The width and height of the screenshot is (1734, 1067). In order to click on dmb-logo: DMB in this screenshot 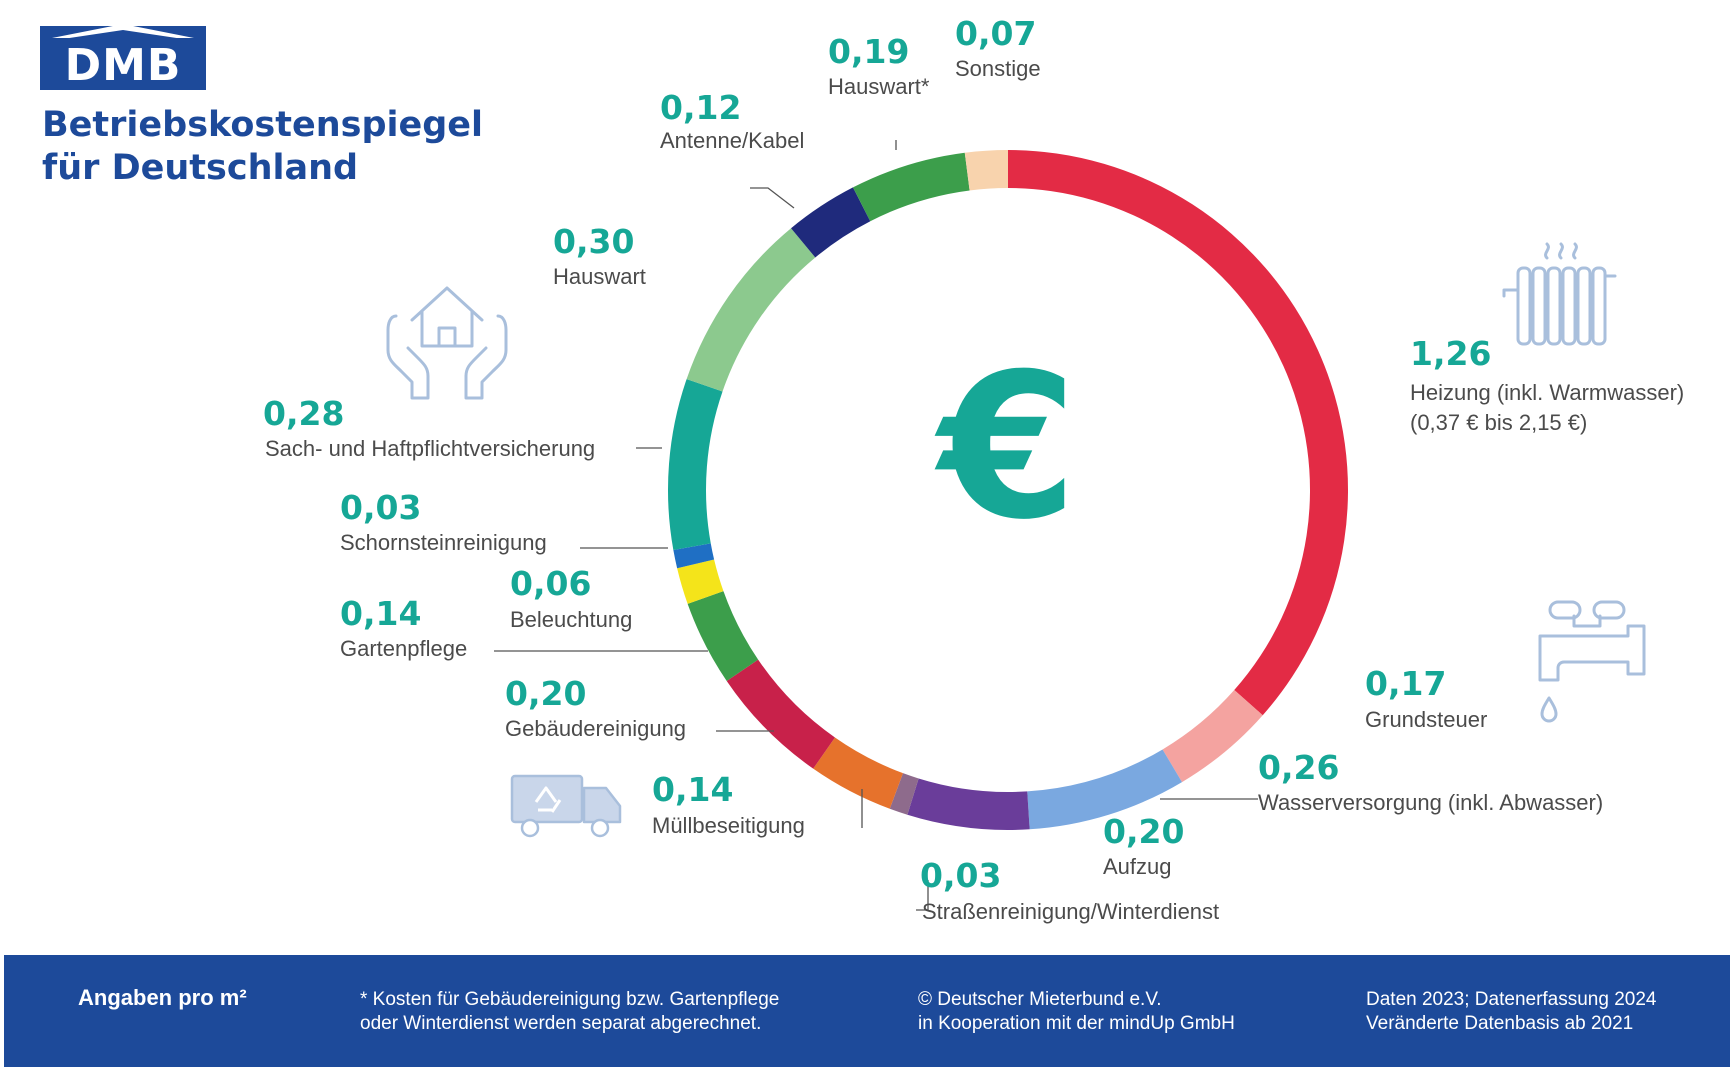, I will do `click(123, 58)`.